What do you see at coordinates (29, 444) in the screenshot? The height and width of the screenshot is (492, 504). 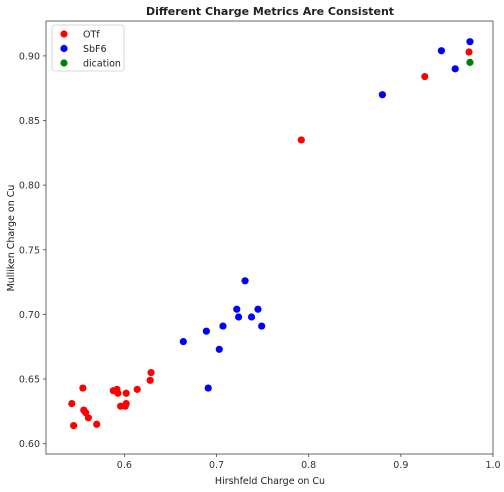 I see `y-tick-label: 0.60` at bounding box center [29, 444].